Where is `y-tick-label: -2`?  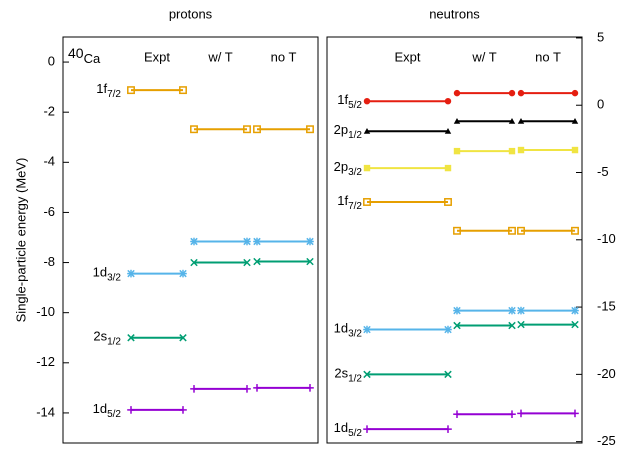
y-tick-label: -2 is located at coordinates (49, 111).